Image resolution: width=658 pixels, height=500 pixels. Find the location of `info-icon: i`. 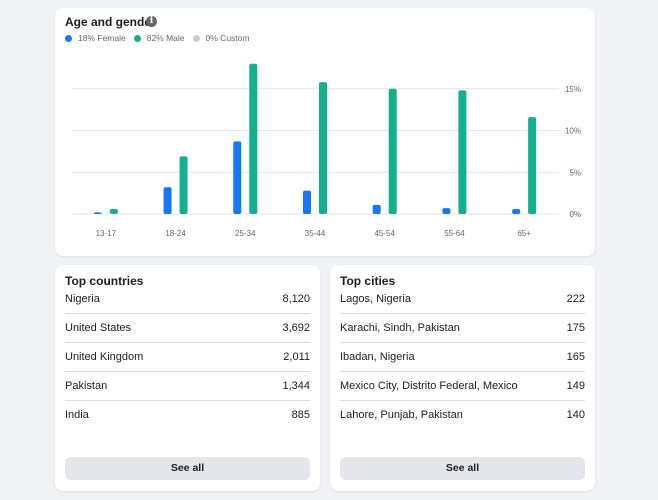

info-icon: i is located at coordinates (151, 21).